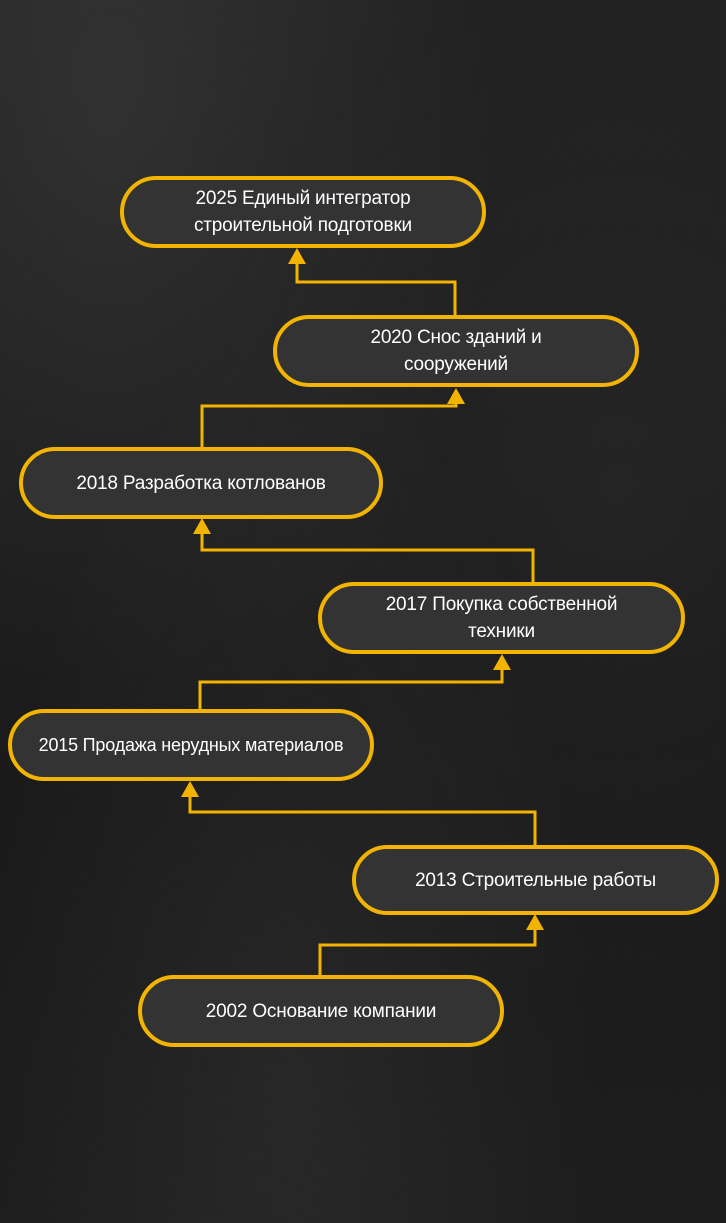 The image size is (726, 1223). Describe the element at coordinates (202, 526) in the screenshot. I see `arrow-2018-icon` at that location.